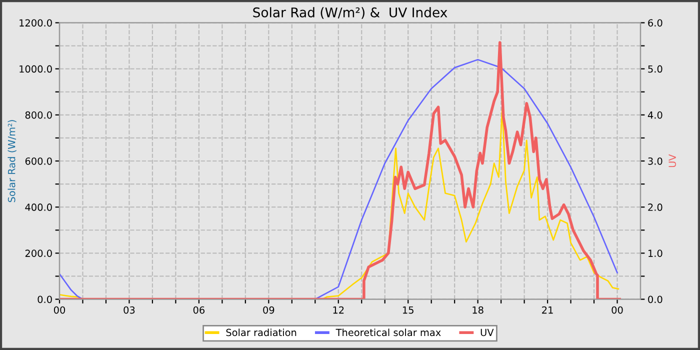 This screenshot has width=700, height=350. What do you see at coordinates (268, 310) in the screenshot?
I see `x-tick-label: 09` at bounding box center [268, 310].